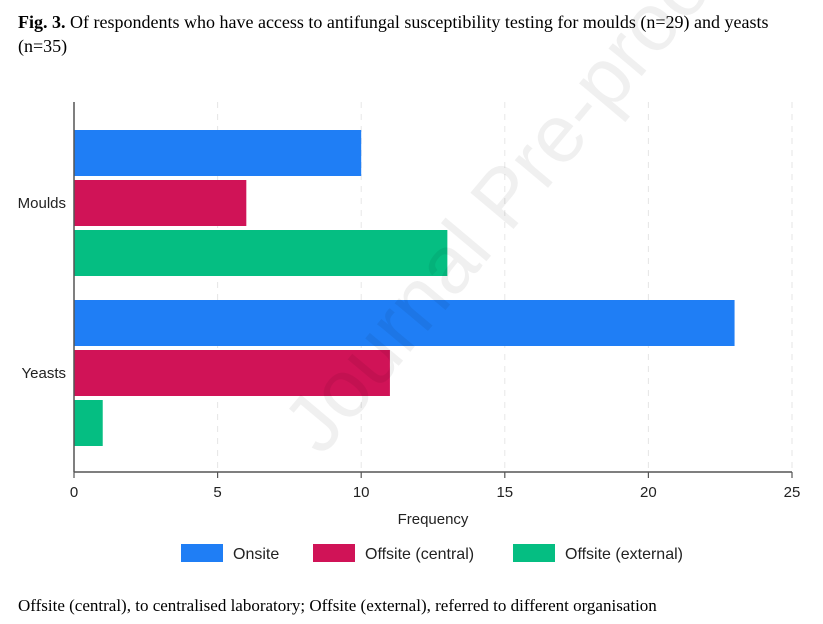  I want to click on x-tick-label: 5, so click(217, 492).